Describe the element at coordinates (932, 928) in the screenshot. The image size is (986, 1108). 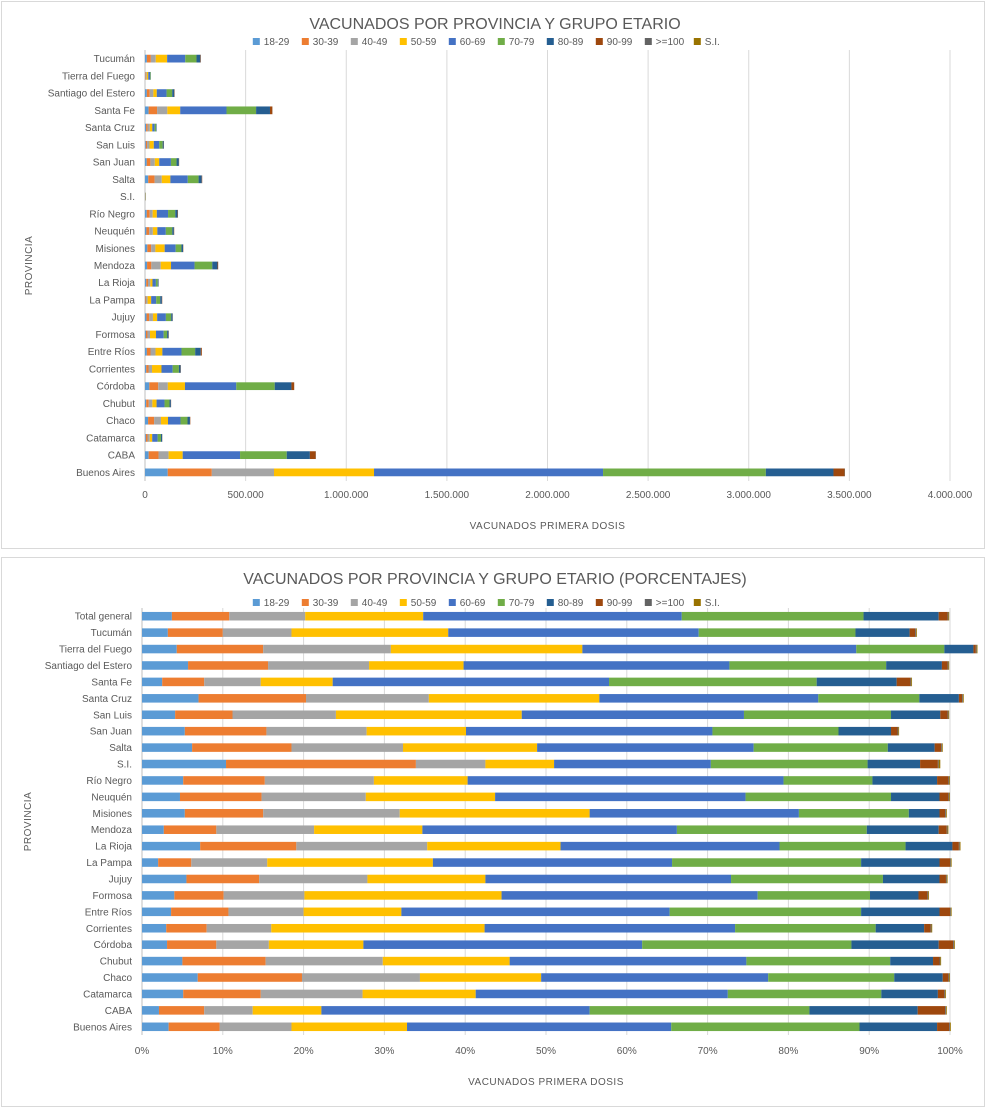
I see `bar-segment-corrientes-s-i` at that location.